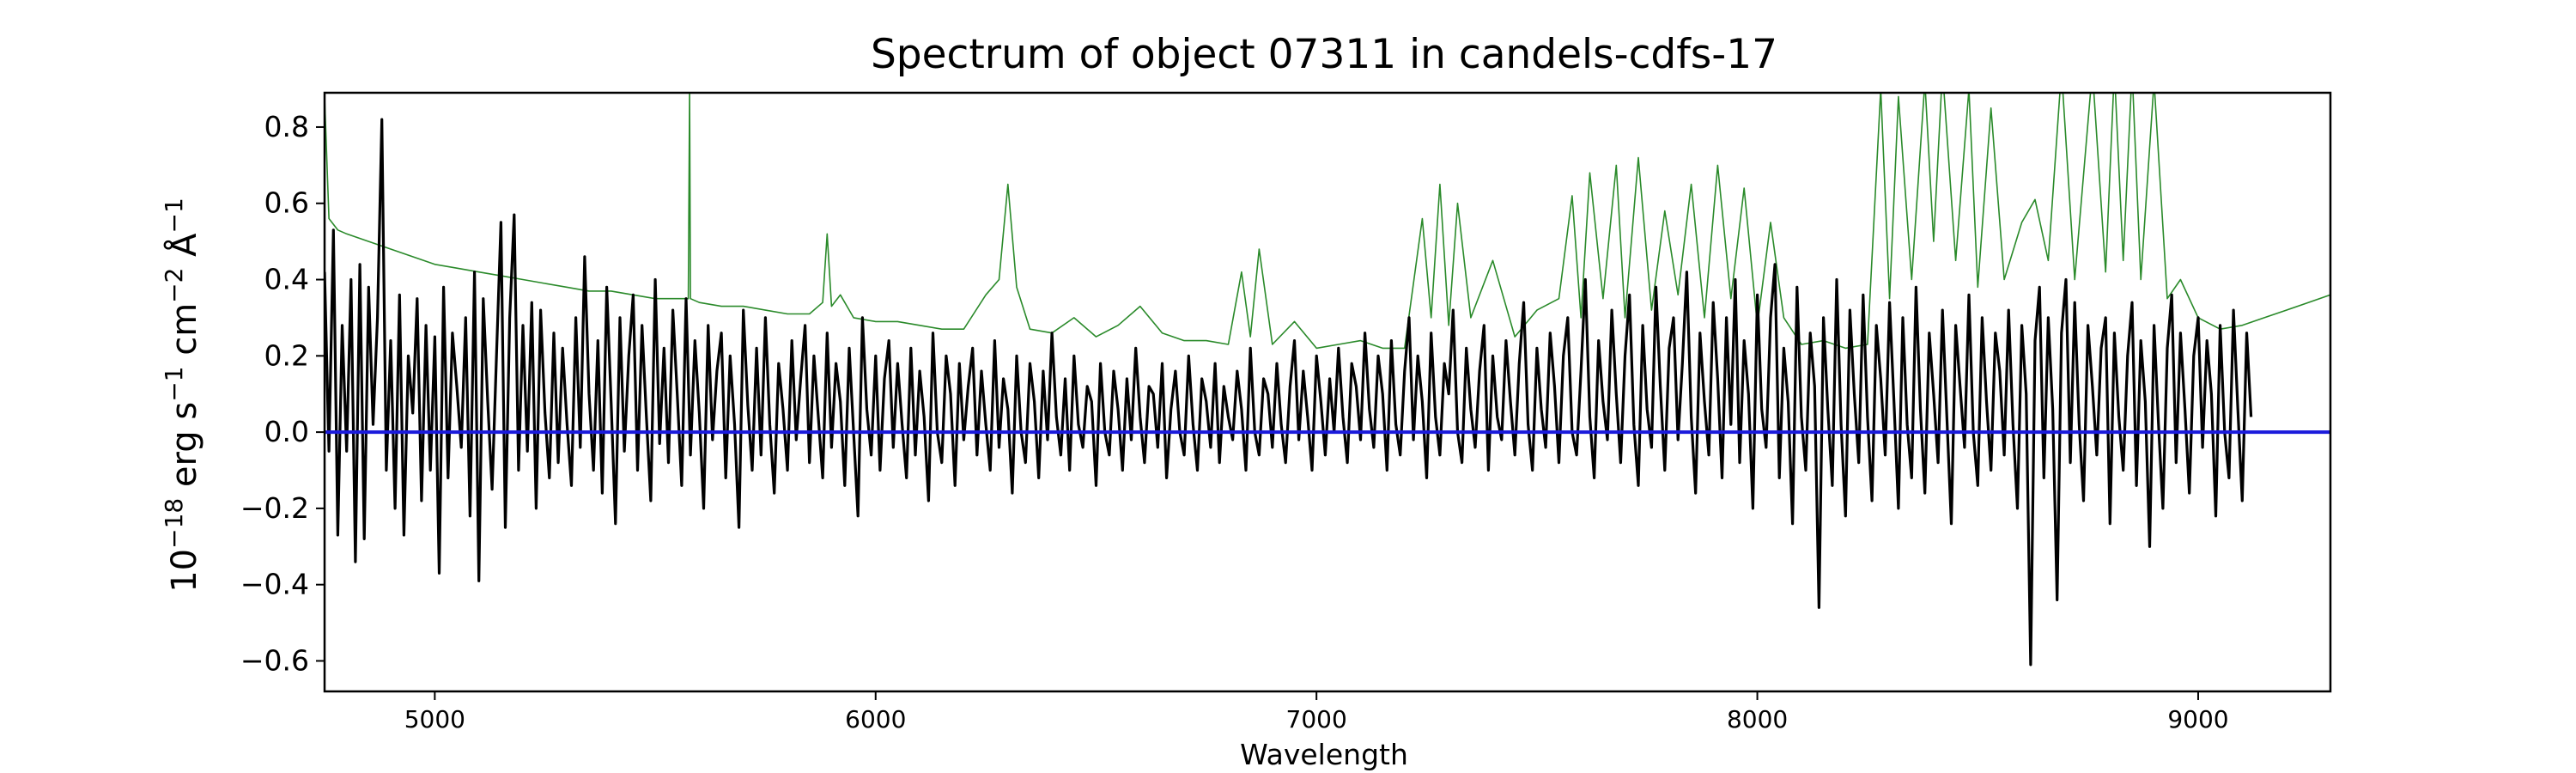 The width and height of the screenshot is (2576, 773). I want to click on x-axis-label: Wavelength, so click(1324, 754).